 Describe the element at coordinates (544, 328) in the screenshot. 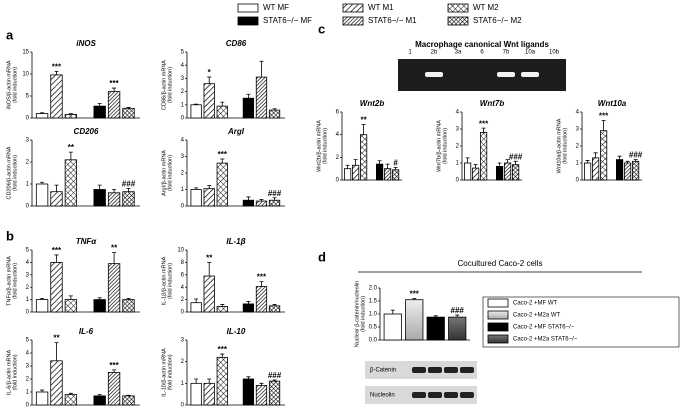

I see `legend-label: Caco-2 +MF STAT6−/−` at that location.